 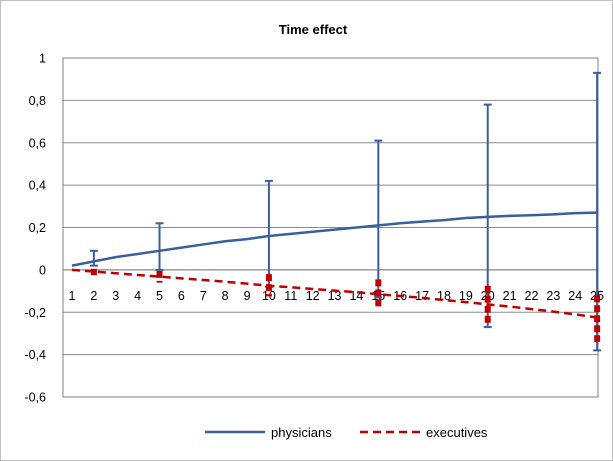 What do you see at coordinates (37, 186) in the screenshot?
I see `y-tick-label: 0,4` at bounding box center [37, 186].